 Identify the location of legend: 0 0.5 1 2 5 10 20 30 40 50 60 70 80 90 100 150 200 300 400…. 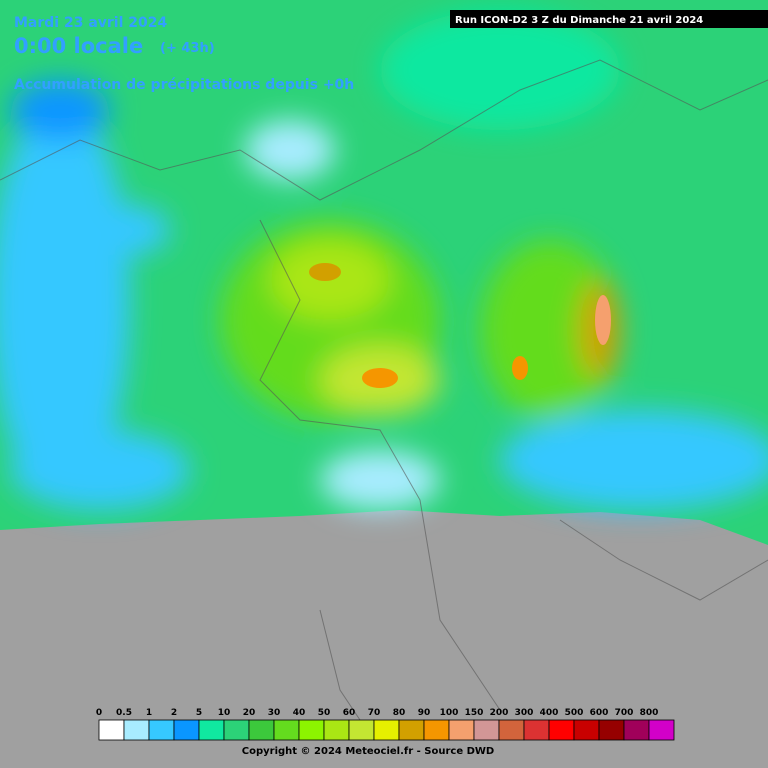
(385, 724).